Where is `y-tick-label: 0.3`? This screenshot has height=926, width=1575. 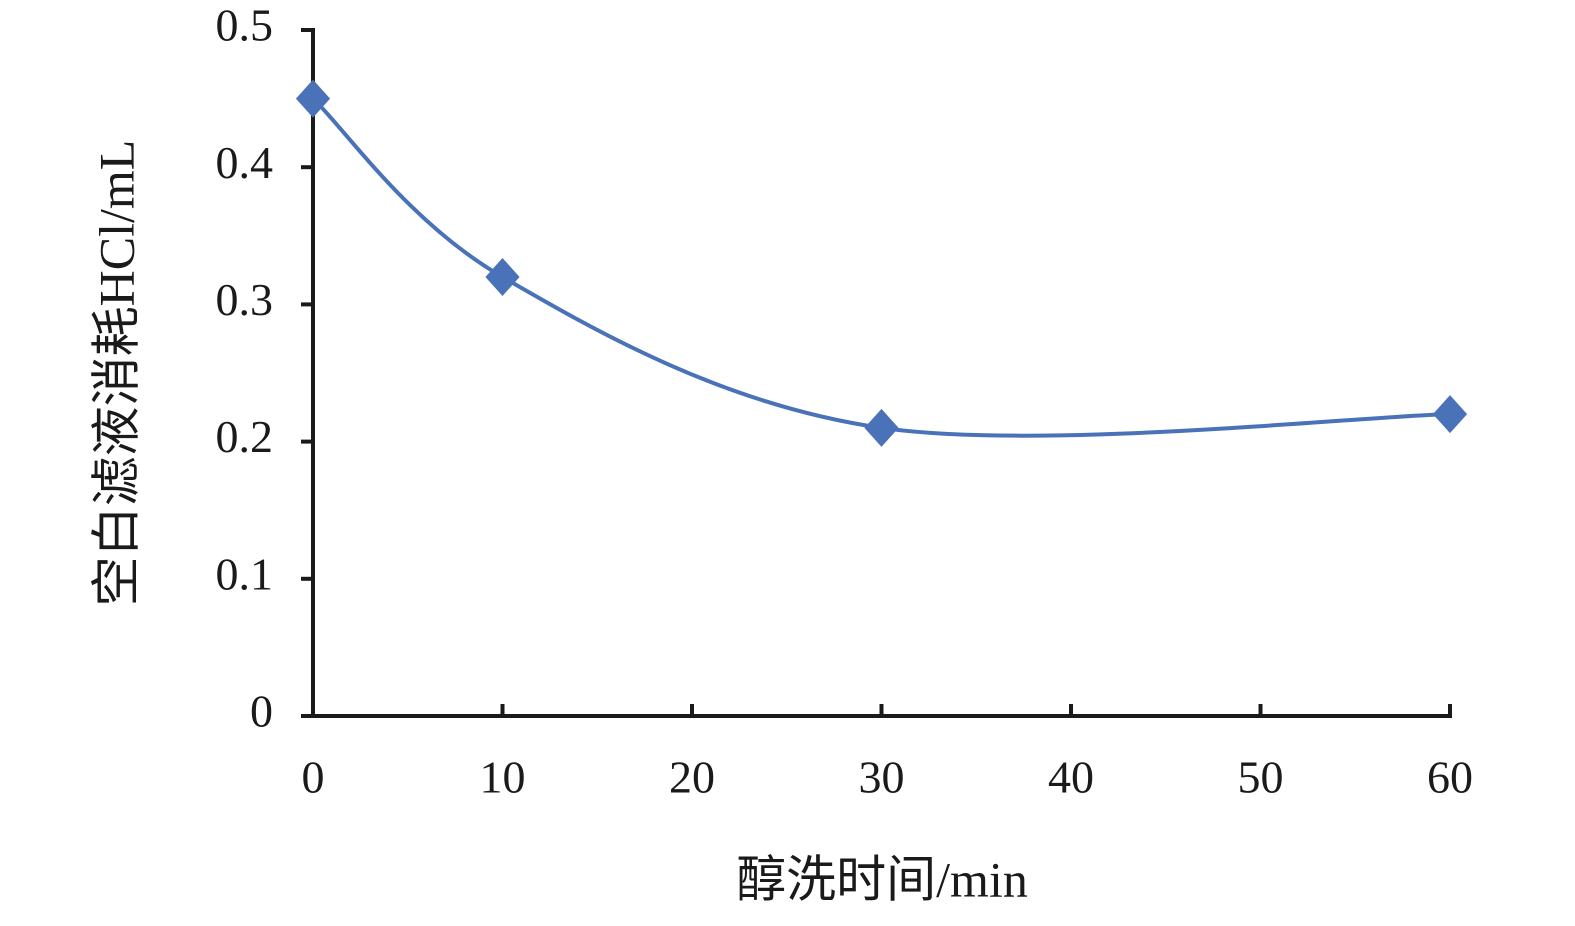
y-tick-label: 0.3 is located at coordinates (245, 299).